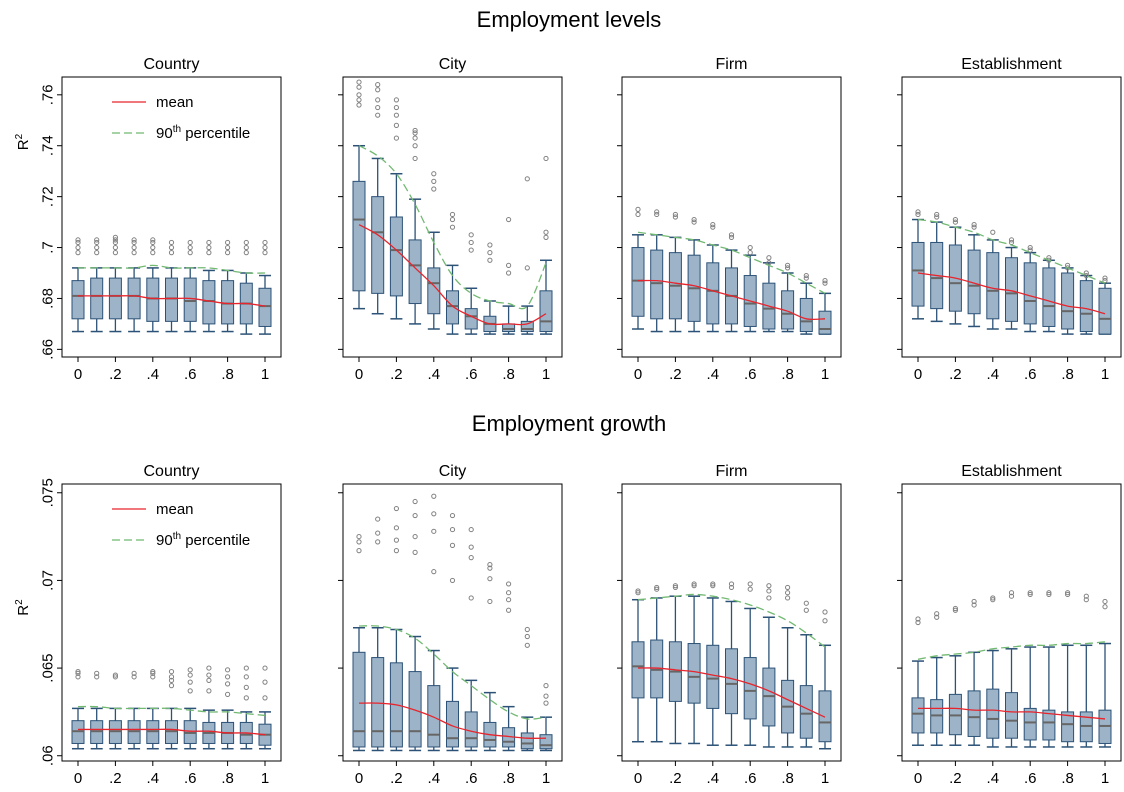 Image resolution: width=1124 pixels, height=792 pixels. I want to click on panel-firm-levels: Firm 0 .2 .4 .6 .8 1, so click(729, 219).